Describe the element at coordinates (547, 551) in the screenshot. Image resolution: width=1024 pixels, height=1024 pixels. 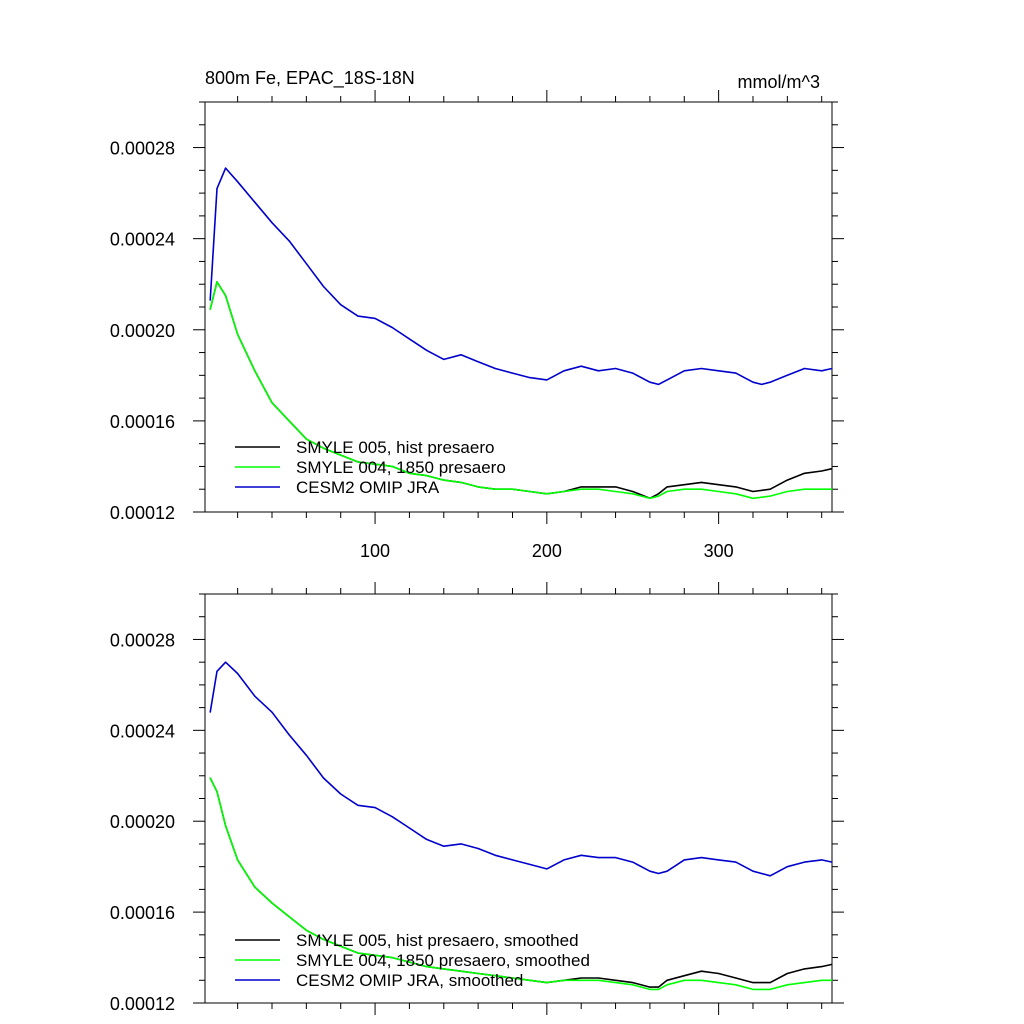
I see `top-x-tick-label: 200` at that location.